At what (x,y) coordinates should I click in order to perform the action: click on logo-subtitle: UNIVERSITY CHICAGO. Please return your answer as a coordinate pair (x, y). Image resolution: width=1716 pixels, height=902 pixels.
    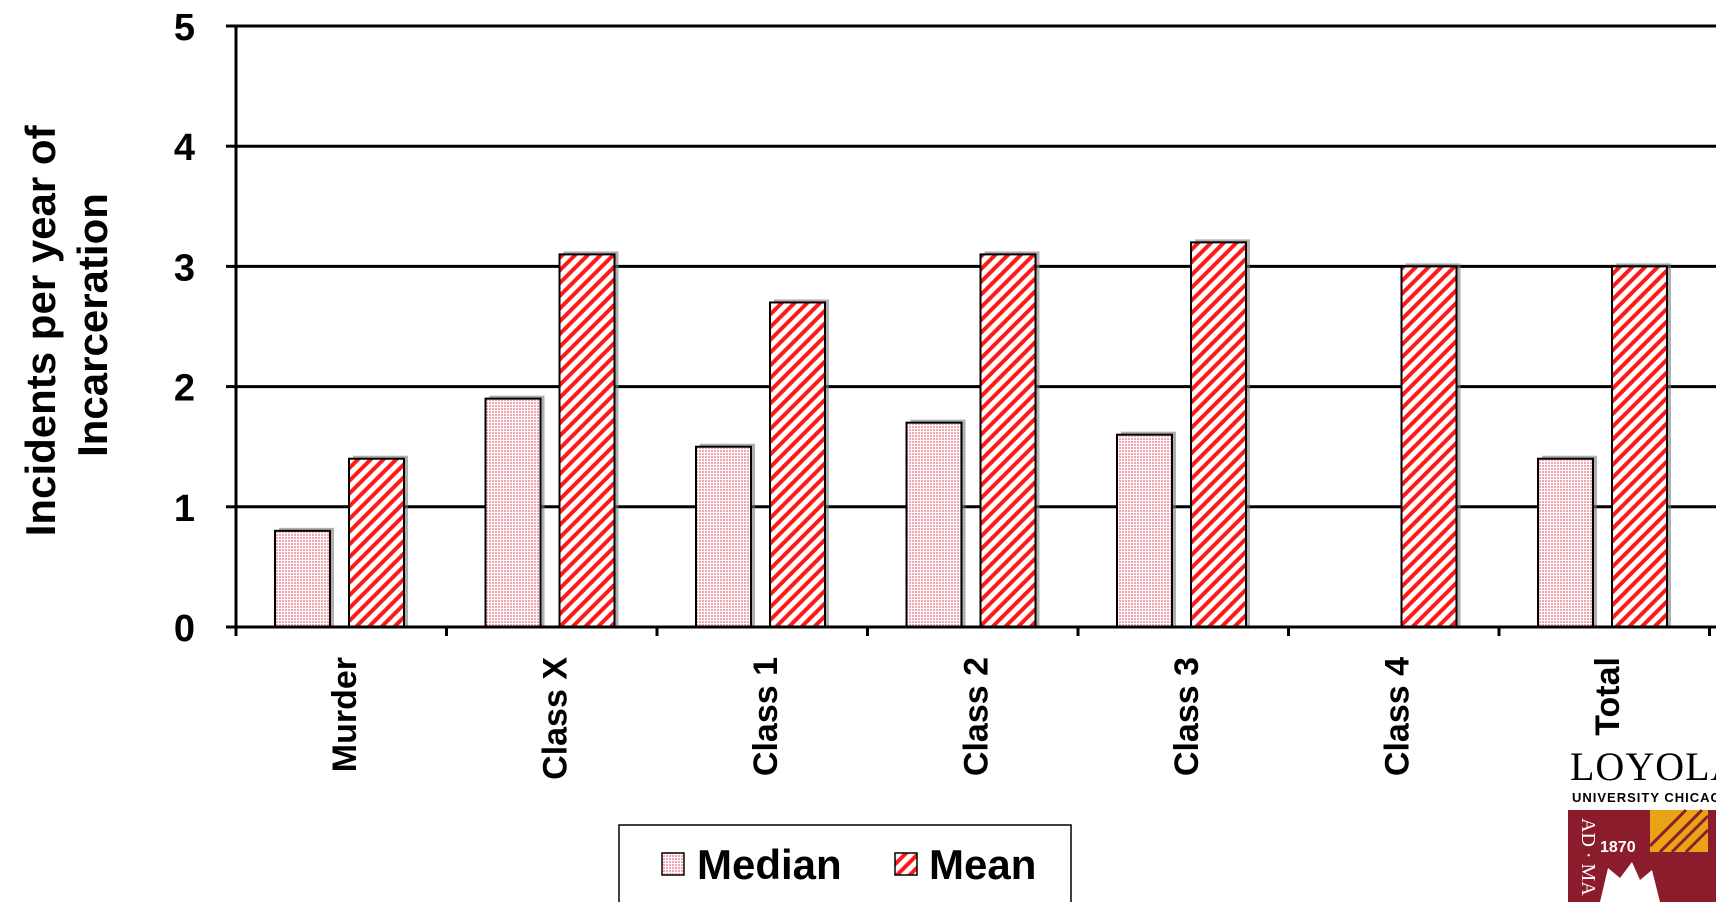
    Looking at the image, I should click on (1644, 797).